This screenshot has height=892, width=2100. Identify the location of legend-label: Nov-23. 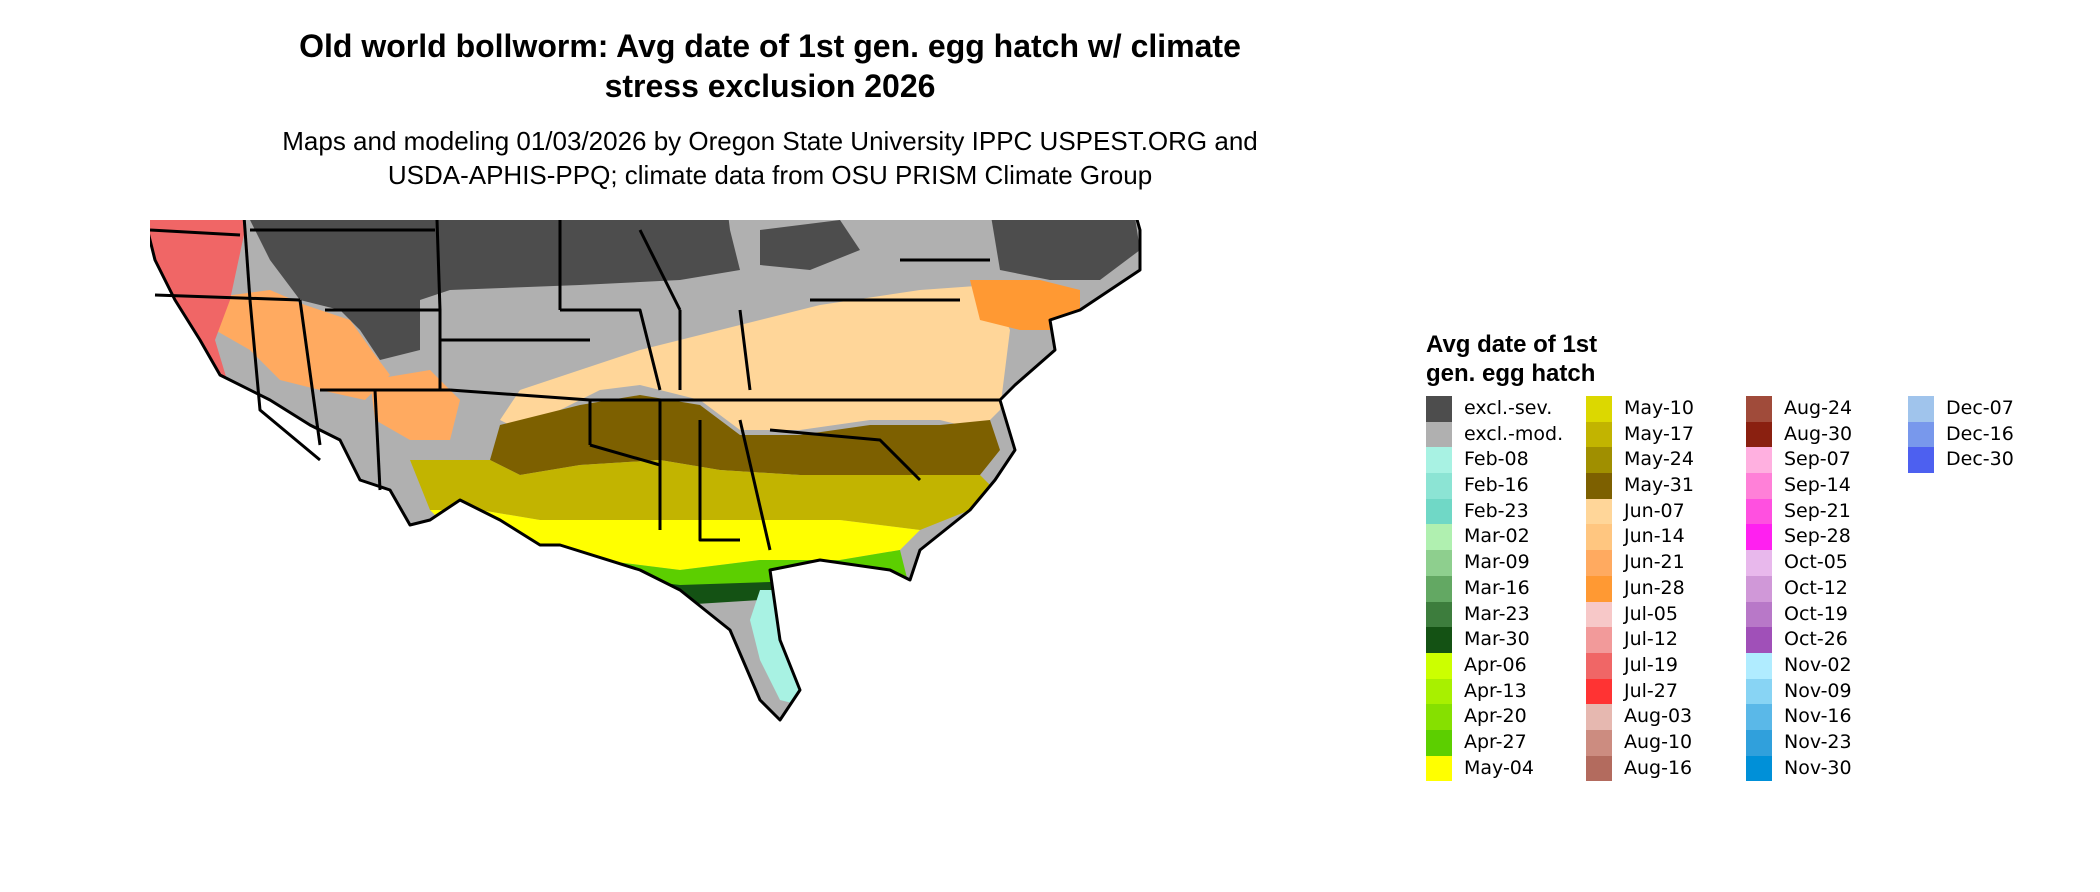
(1818, 741).